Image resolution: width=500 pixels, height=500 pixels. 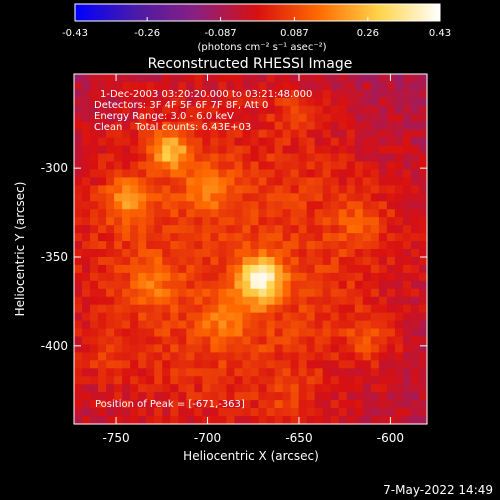 I want to click on colorbar-fill, so click(x=257, y=12).